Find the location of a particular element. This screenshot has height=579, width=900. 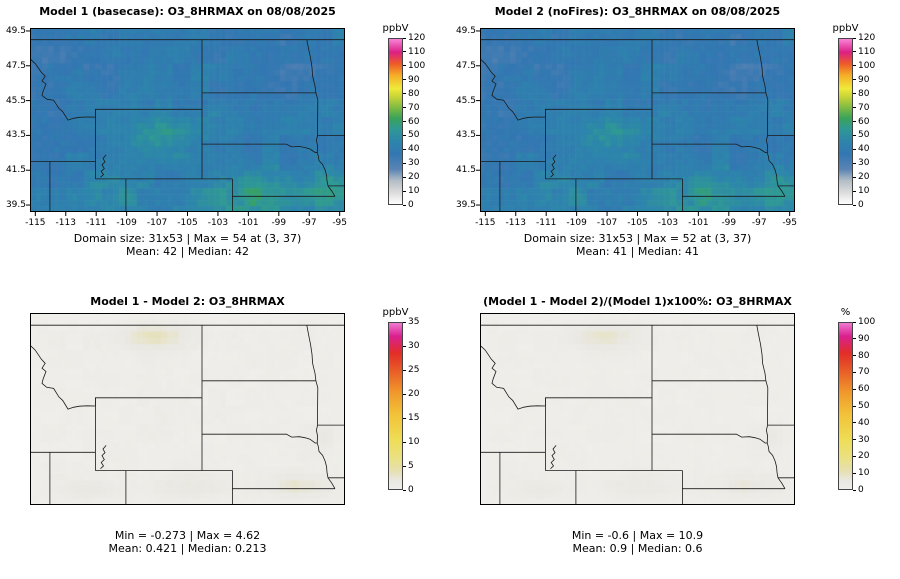

panel-title: Model 1 - Model 2: O3_8HRMAX is located at coordinates (187, 301).